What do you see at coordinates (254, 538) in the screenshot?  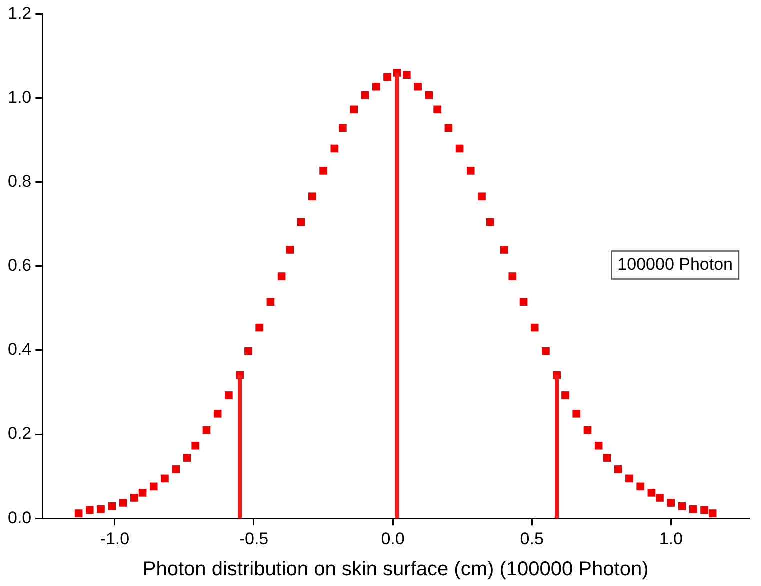 I see `x-tick-label: -0.5` at bounding box center [254, 538].